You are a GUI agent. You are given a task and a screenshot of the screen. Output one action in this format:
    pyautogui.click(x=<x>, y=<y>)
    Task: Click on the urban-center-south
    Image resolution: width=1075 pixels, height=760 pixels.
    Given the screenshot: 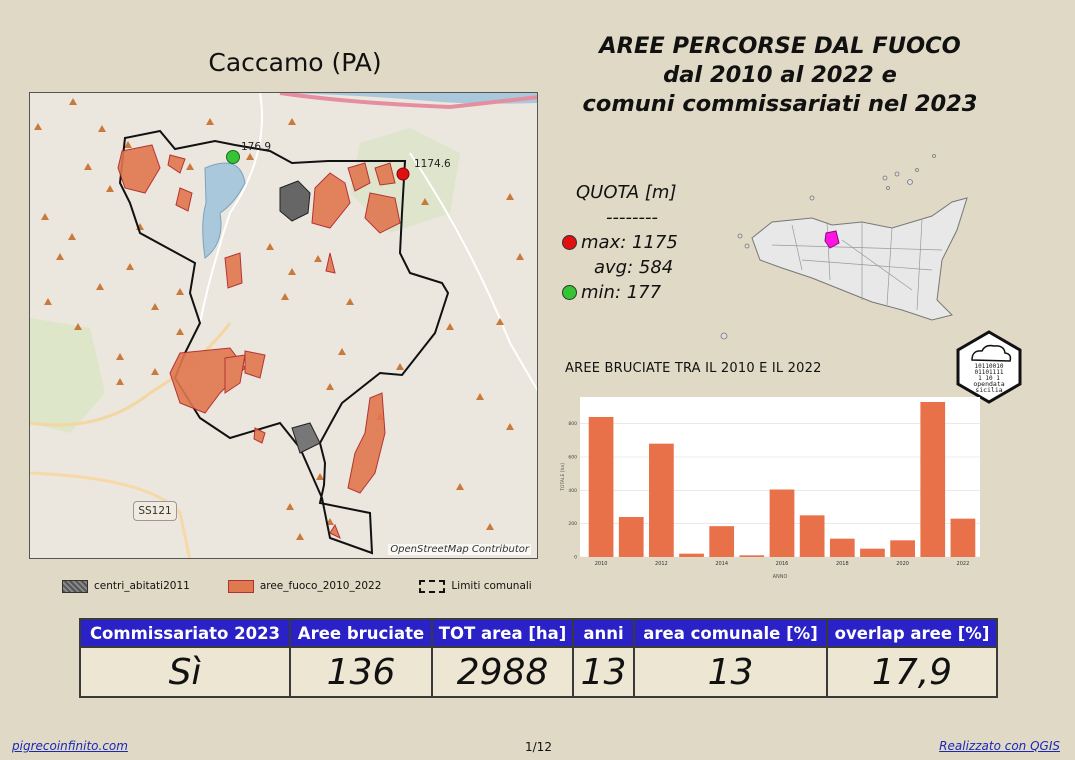 What is the action you would take?
    pyautogui.click(x=306, y=438)
    